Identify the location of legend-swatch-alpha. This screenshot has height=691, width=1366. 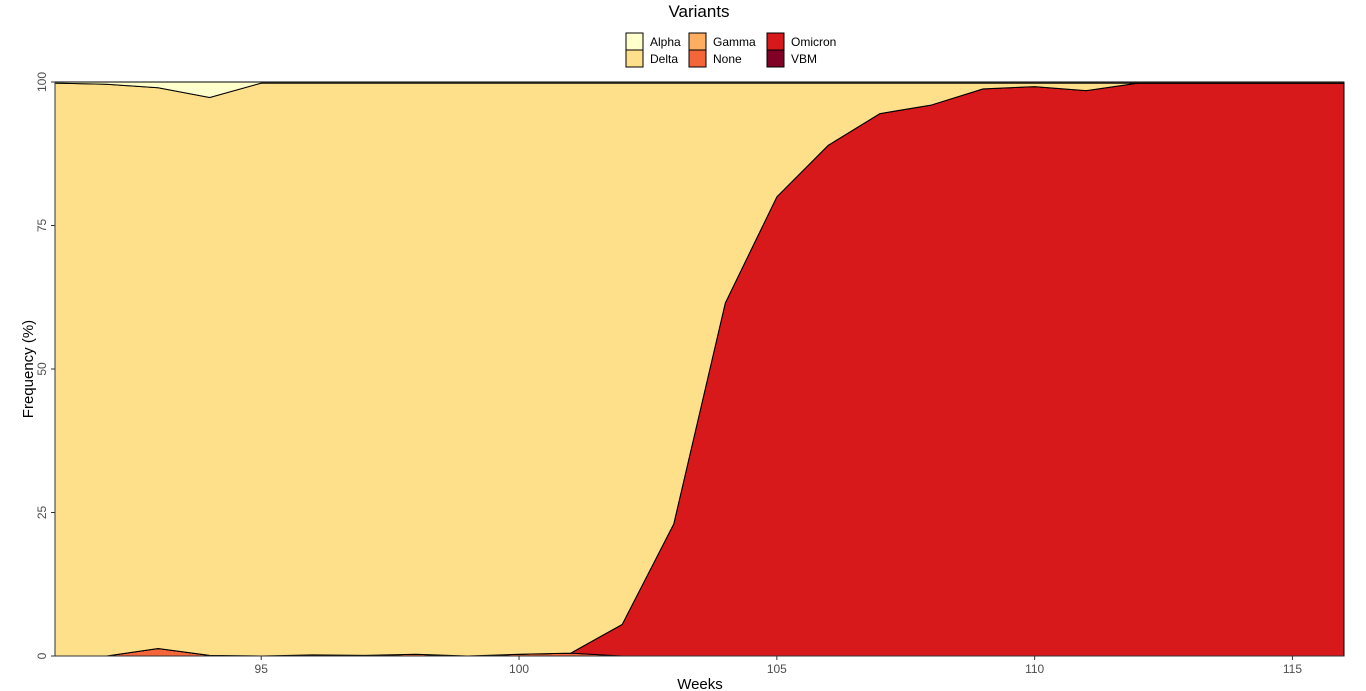
(634, 41).